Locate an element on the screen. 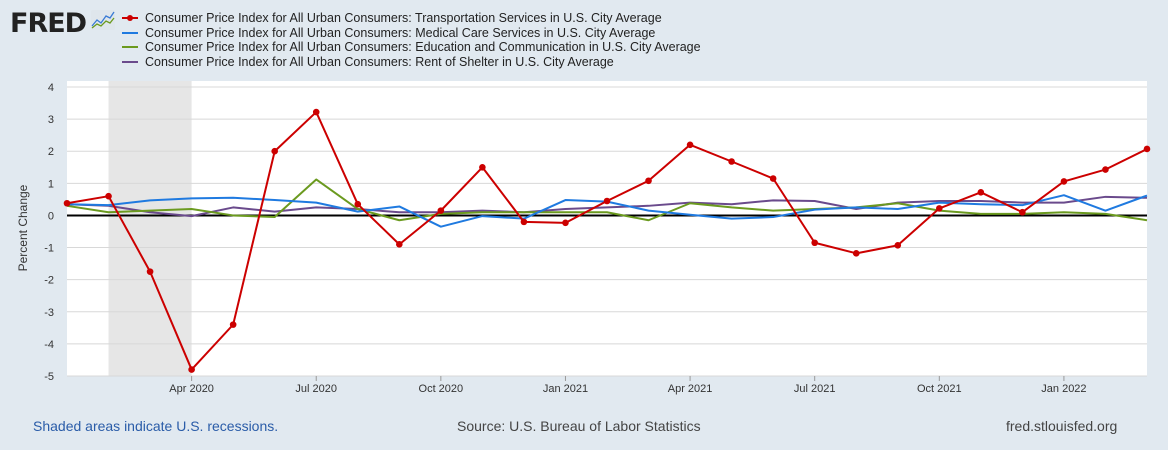 The height and width of the screenshot is (450, 1168). x-tick-label: Oct 2021 is located at coordinates (939, 389).